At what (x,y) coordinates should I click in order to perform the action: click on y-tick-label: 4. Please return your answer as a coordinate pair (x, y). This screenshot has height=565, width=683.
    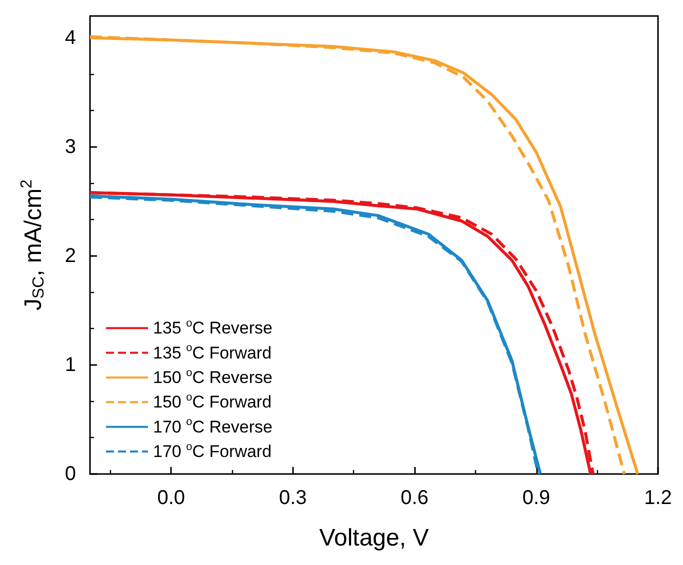
    Looking at the image, I should click on (70, 37).